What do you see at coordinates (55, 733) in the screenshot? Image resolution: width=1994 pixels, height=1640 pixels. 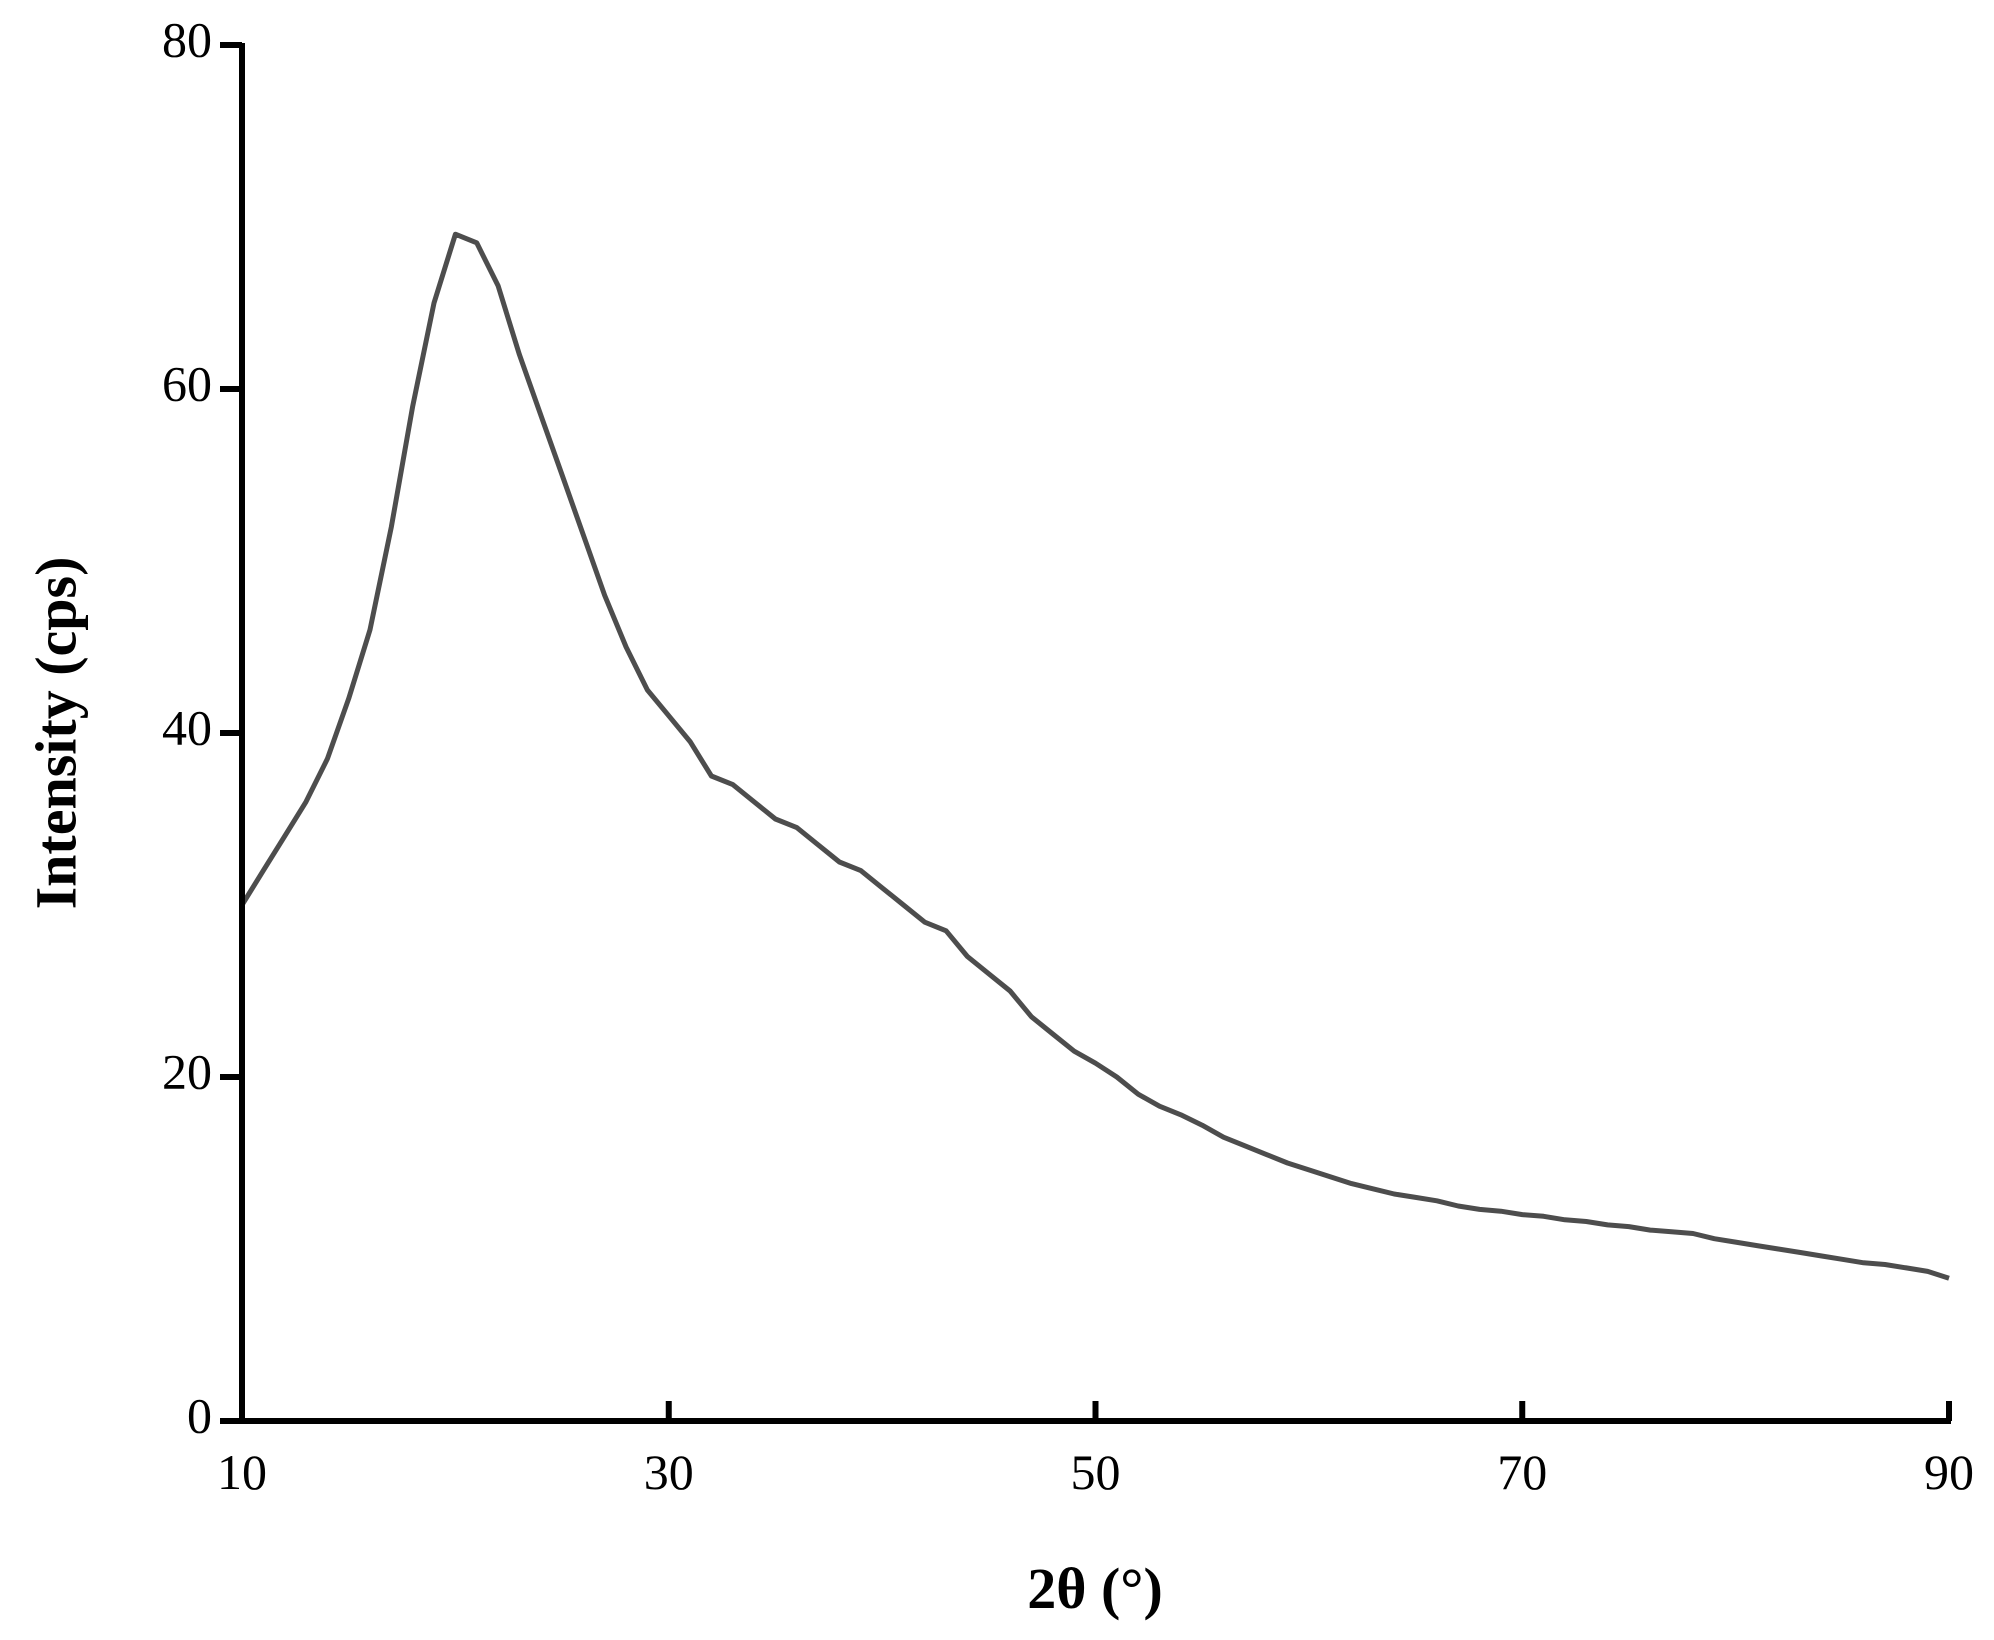 I see `y-axis-title: Intensity (cps)` at bounding box center [55, 733].